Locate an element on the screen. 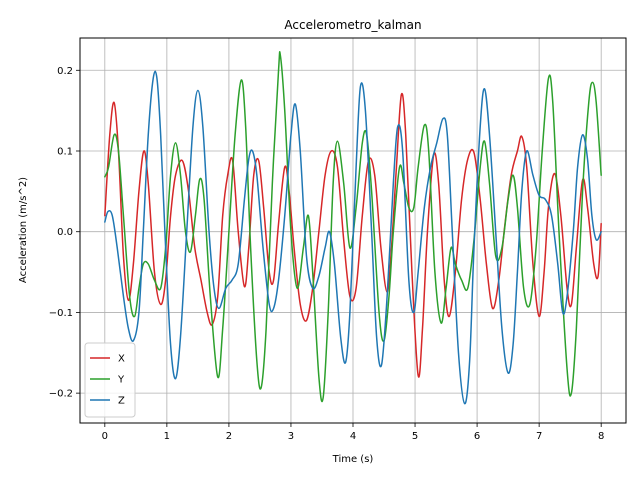 Image resolution: width=640 pixels, height=480 pixels. x-tick-label: 3 is located at coordinates (291, 436).